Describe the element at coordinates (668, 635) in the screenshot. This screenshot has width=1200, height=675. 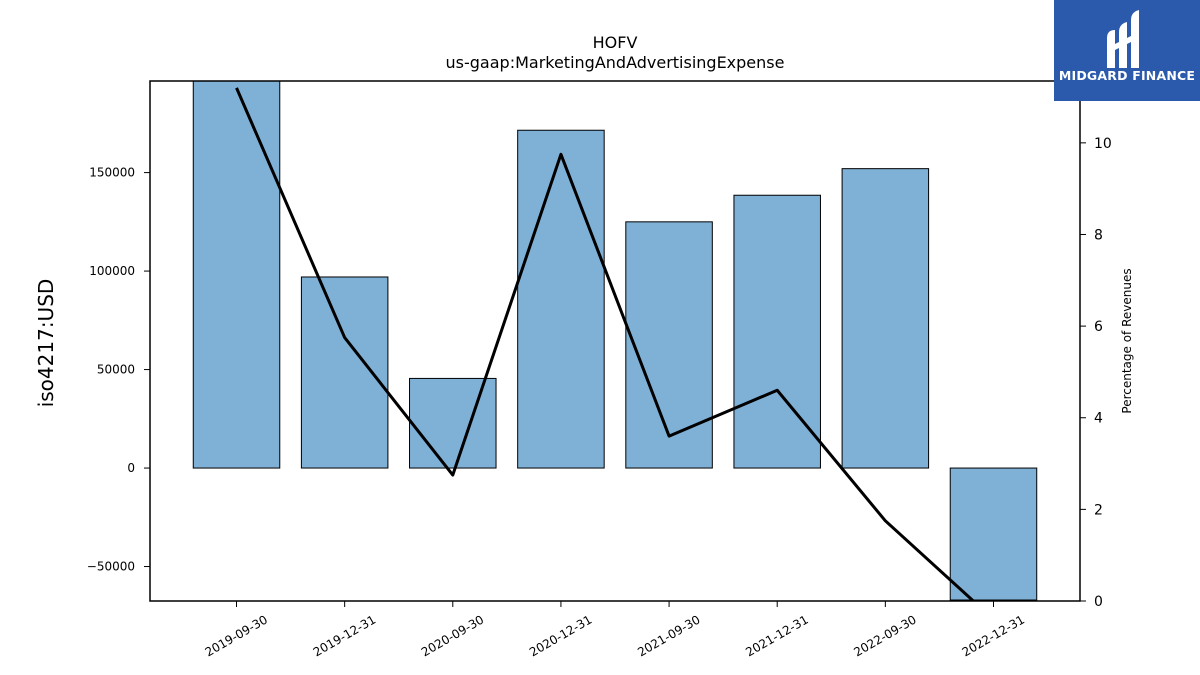
I see `x-tick-label: 2021-09-30` at that location.